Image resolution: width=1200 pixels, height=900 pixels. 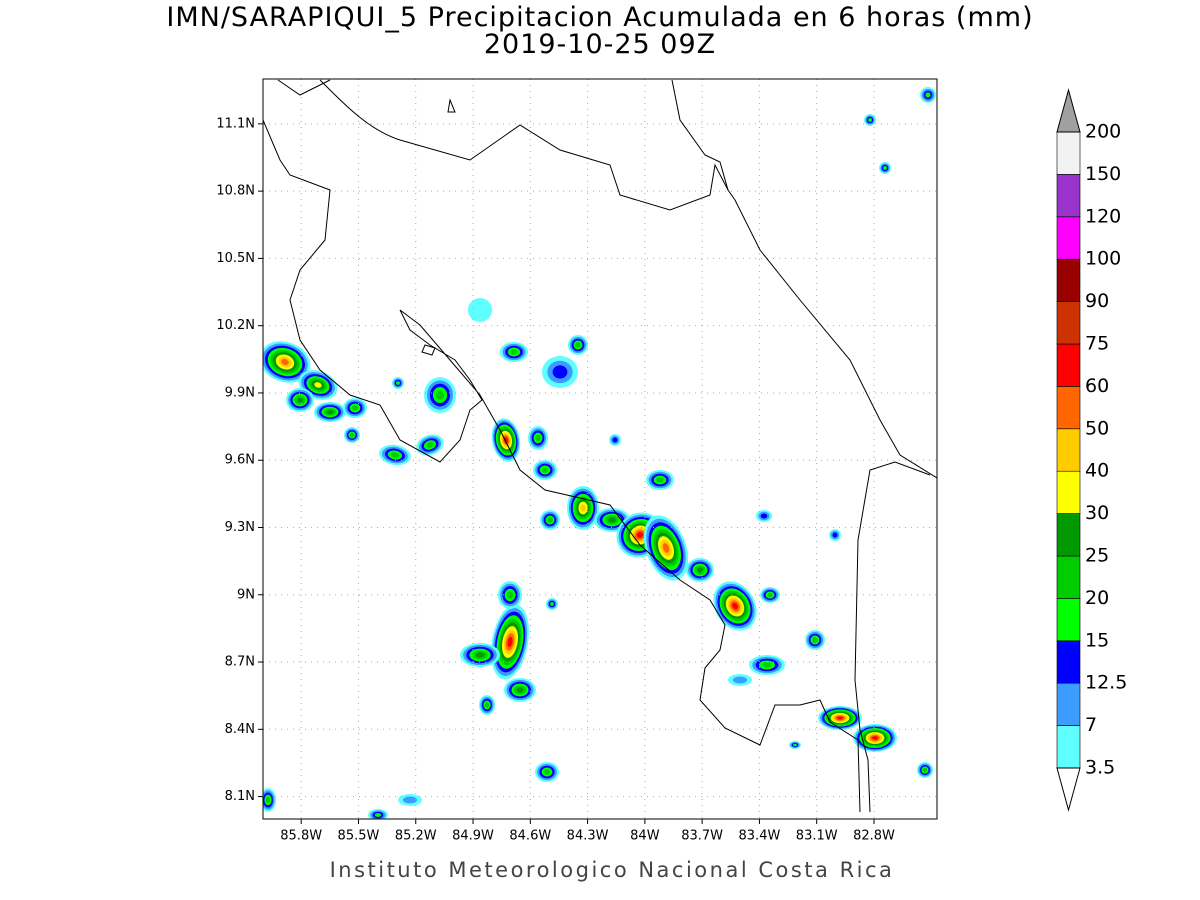 What do you see at coordinates (1097, 428) in the screenshot?
I see `colorbar-label: 50` at bounding box center [1097, 428].